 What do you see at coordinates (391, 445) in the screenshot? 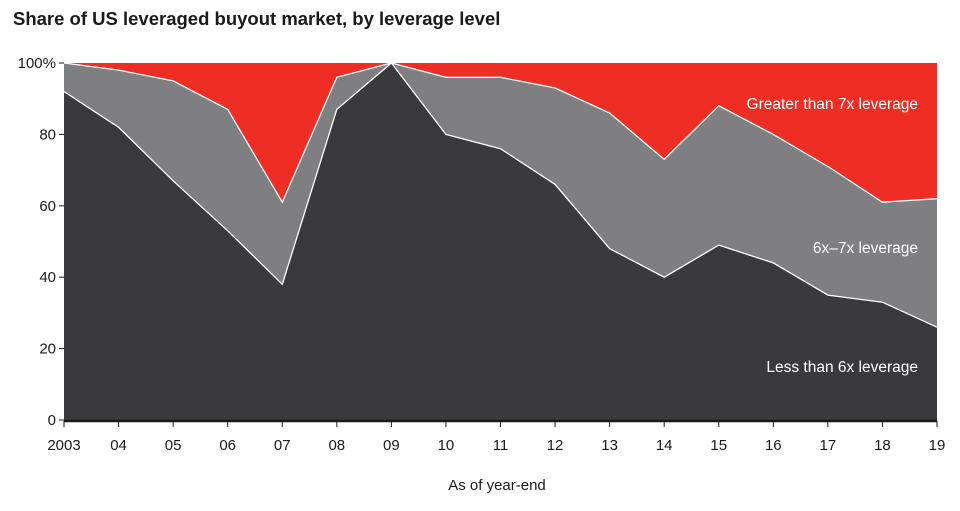
I see `x-tick-label: 09` at bounding box center [391, 445].